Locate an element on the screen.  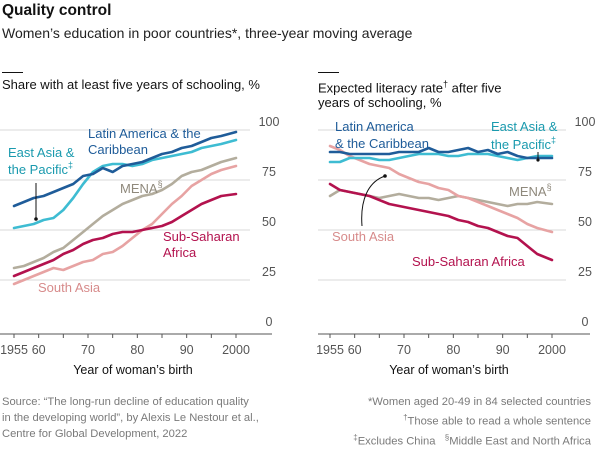
footnote-2: †Those able to read a whole sentence is located at coordinates (472, 420).